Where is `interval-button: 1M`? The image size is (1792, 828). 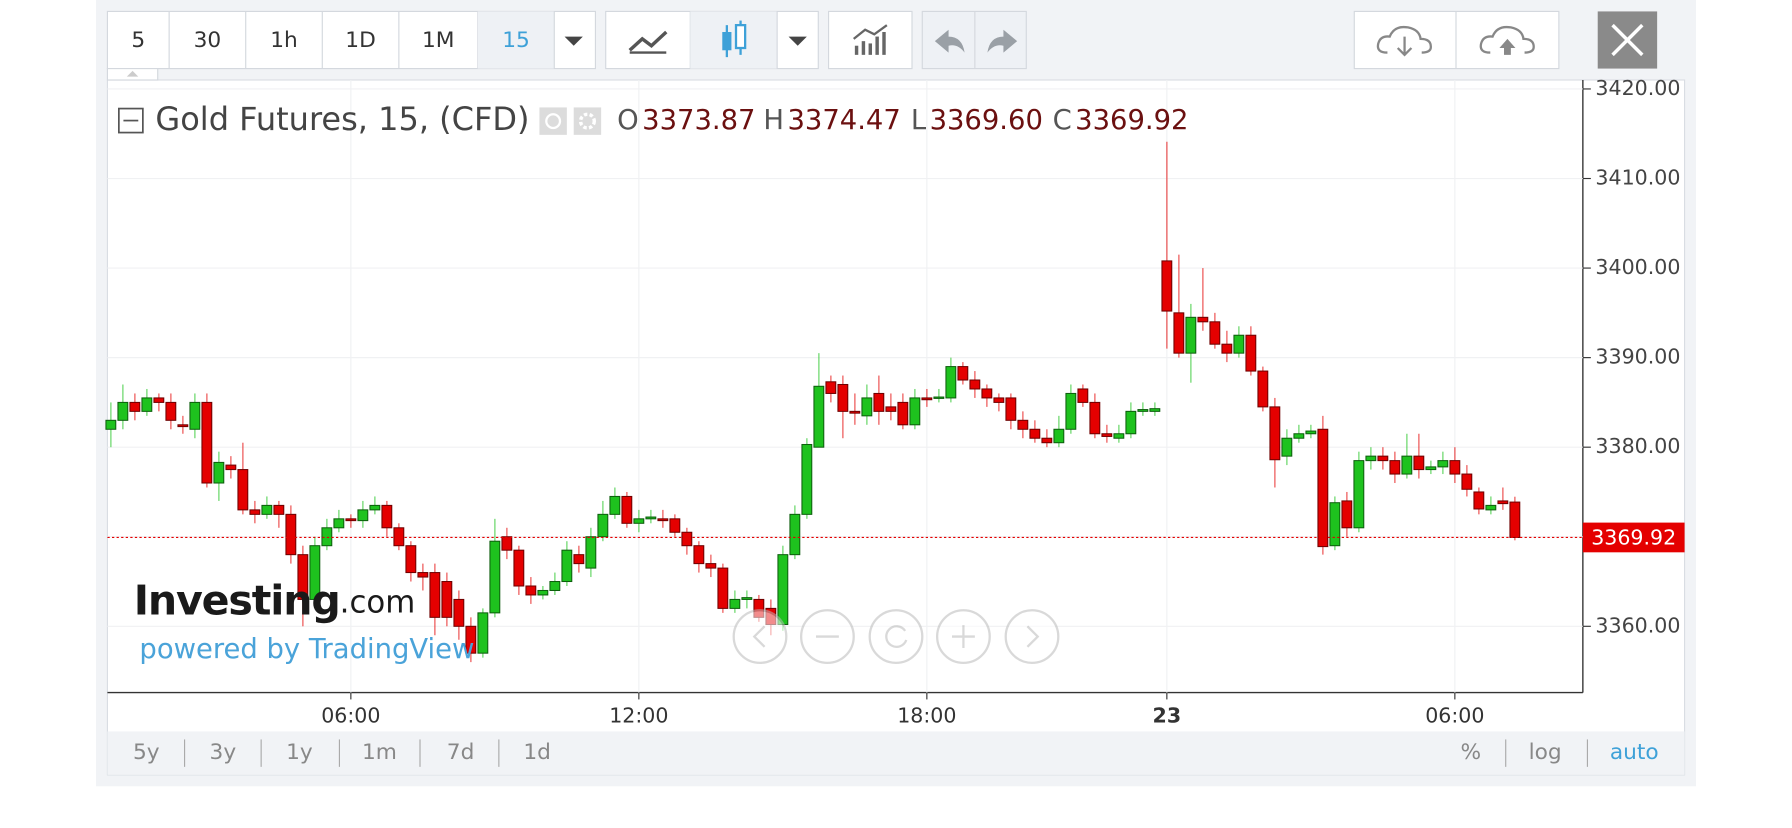
interval-button: 1M is located at coordinates (438, 40).